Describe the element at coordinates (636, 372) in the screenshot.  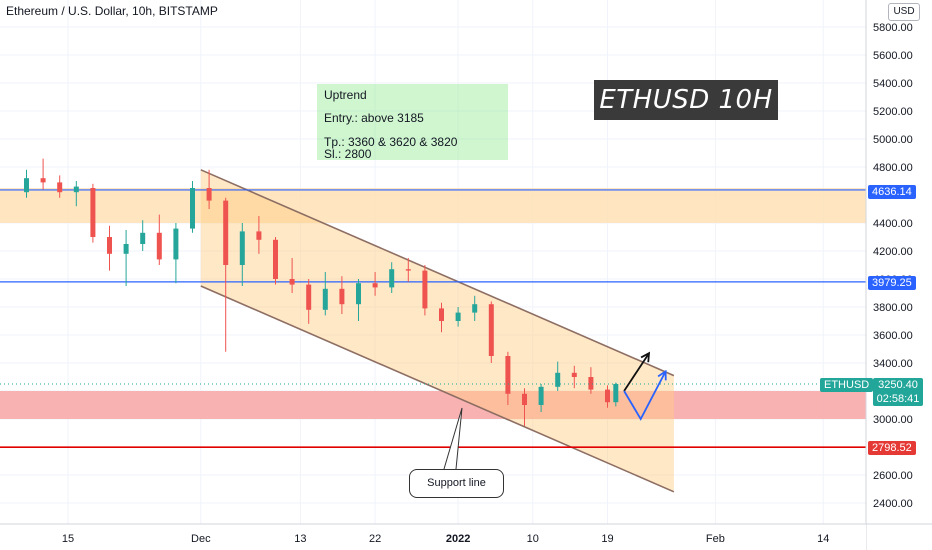
I see `black-path` at that location.